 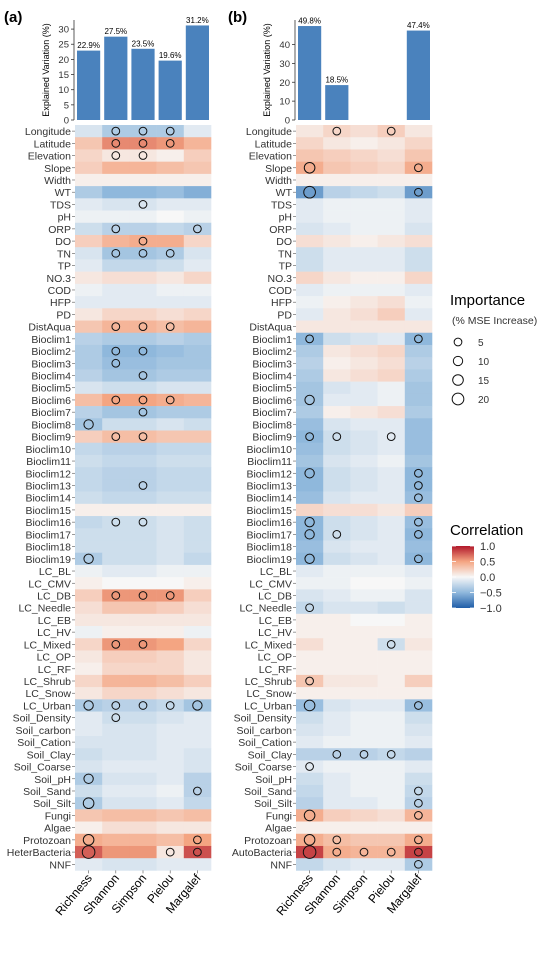 What do you see at coordinates (284, 102) in the screenshot?
I see `bar-y-tick-label: 10` at bounding box center [284, 102].